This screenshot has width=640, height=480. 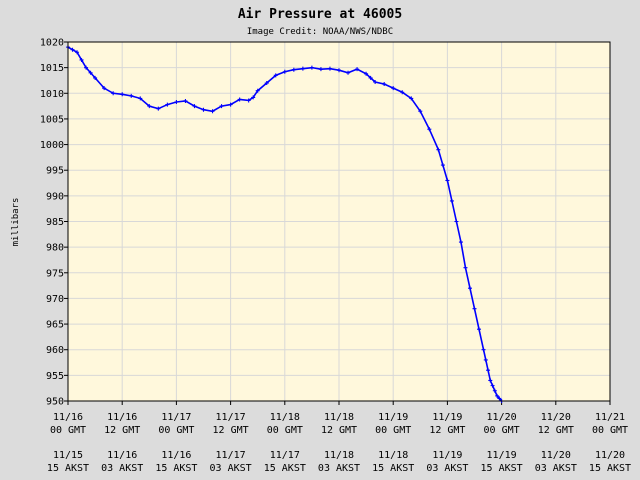 I want to click on y-axis-label: millibars, so click(x=16, y=222).